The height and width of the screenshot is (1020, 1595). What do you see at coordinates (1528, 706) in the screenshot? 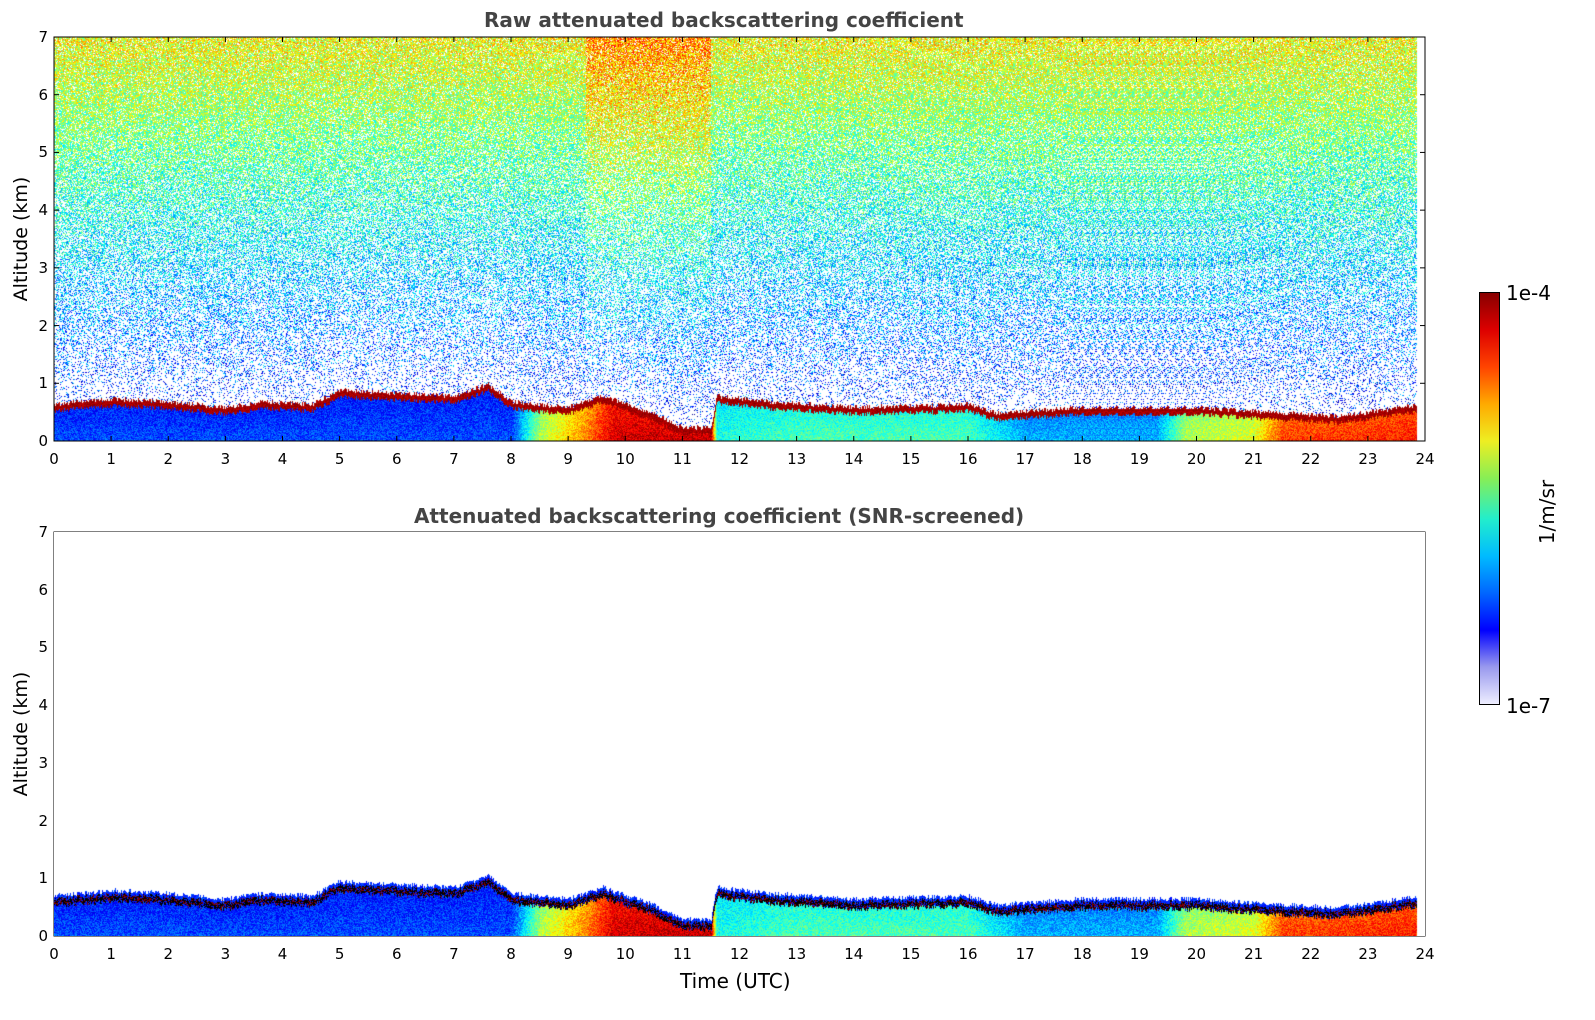
I see `colorbar-min-label: 1e-7` at bounding box center [1528, 706].